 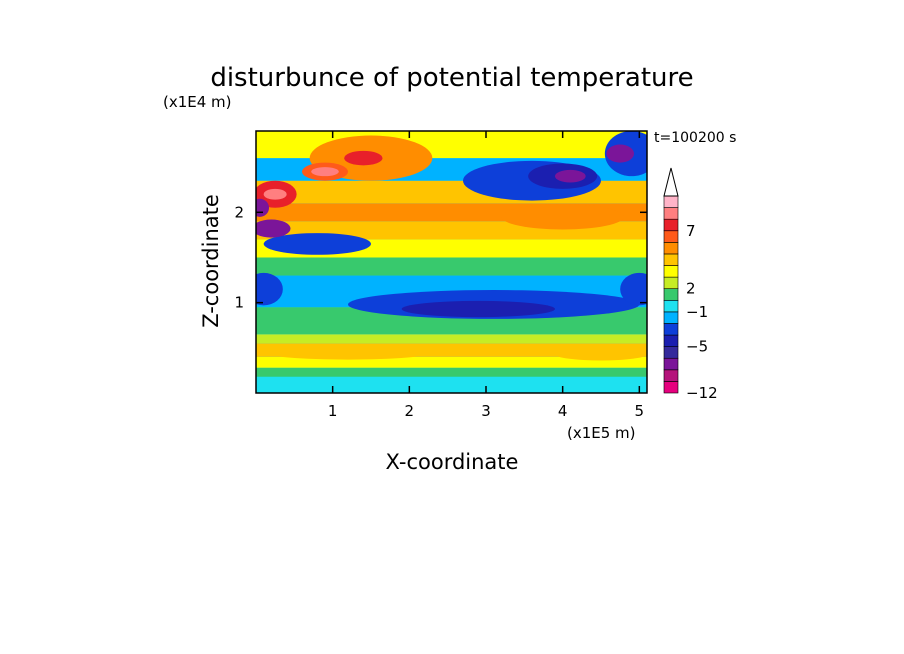 What do you see at coordinates (697, 347) in the screenshot?
I see `colorbar-tick-label: −5` at bounding box center [697, 347].